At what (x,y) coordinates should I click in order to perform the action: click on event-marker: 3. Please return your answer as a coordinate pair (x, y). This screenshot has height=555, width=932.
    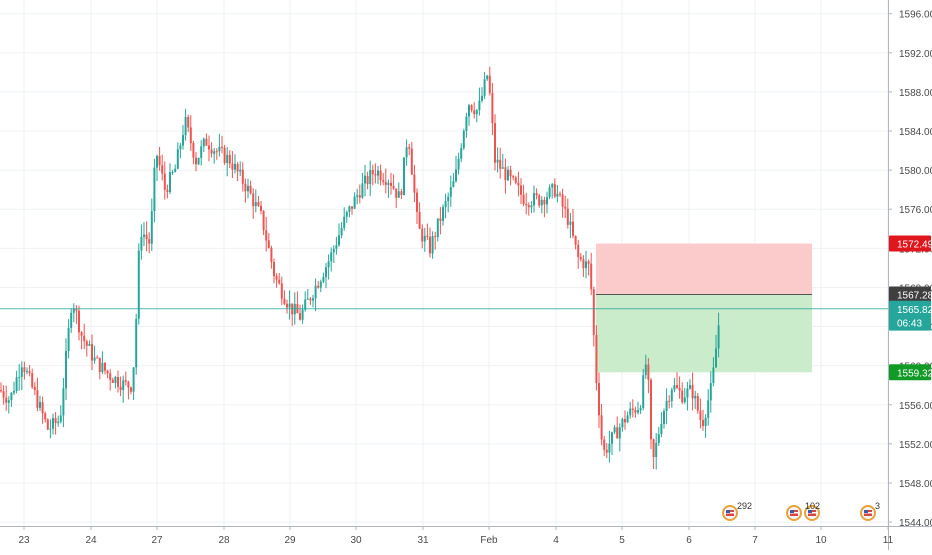
    Looking at the image, I should click on (870, 511).